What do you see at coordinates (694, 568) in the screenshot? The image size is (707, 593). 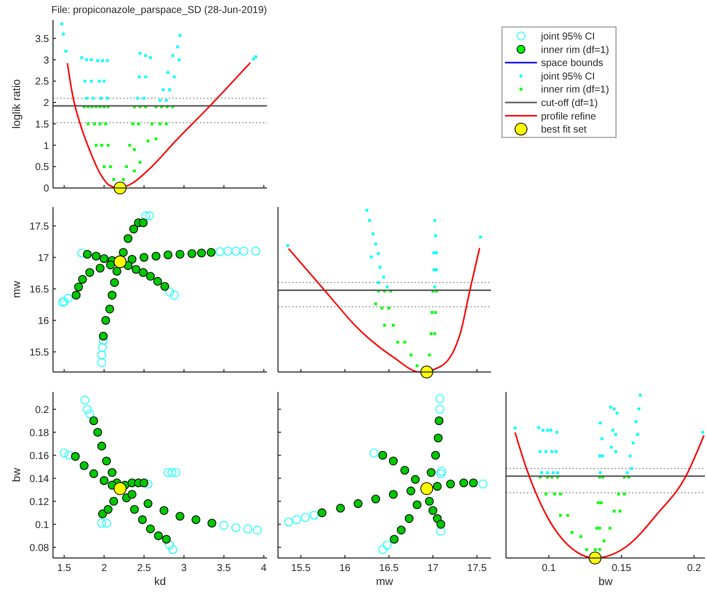 I see `x-tick-label: 0.2` at bounding box center [694, 568].